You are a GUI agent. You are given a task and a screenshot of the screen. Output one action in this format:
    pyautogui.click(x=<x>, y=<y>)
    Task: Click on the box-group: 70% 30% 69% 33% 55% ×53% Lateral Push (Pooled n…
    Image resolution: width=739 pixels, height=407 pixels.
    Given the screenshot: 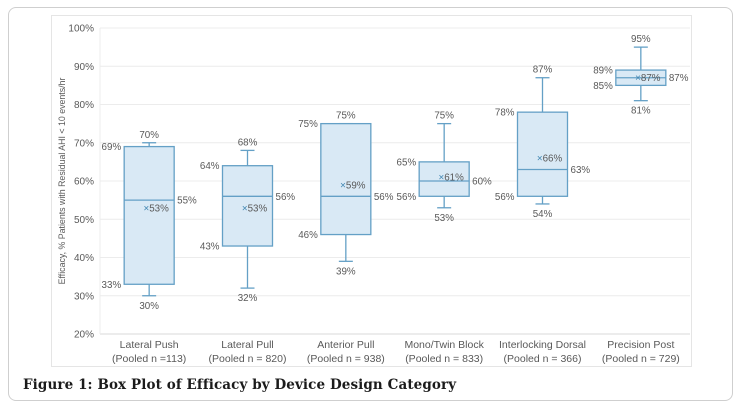 What is the action you would take?
    pyautogui.click(x=150, y=247)
    